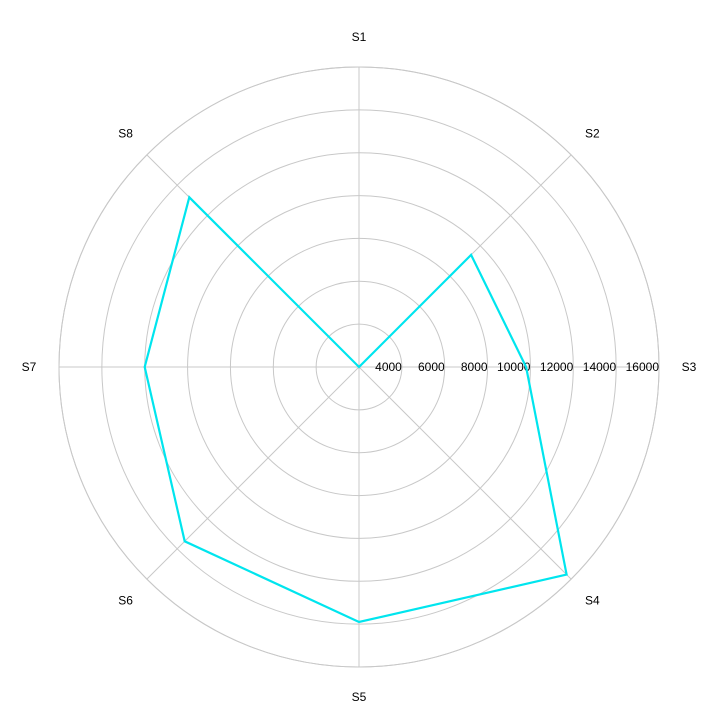 The height and width of the screenshot is (720, 720). What do you see at coordinates (592, 134) in the screenshot?
I see `category-label: S2` at bounding box center [592, 134].